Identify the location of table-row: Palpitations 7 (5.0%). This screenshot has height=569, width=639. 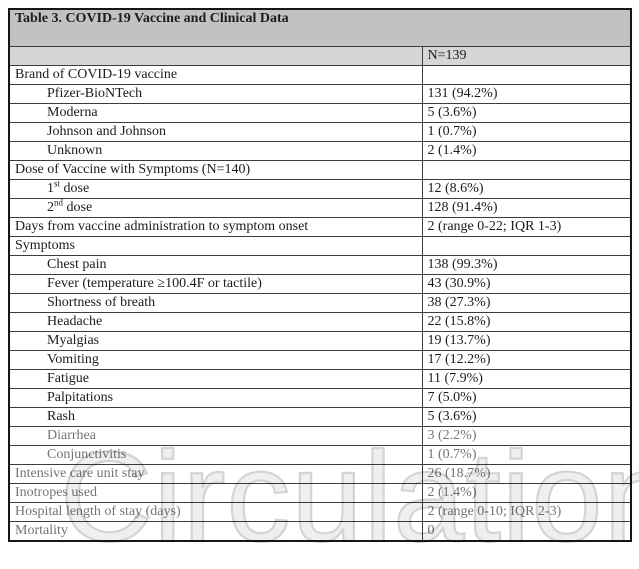
(320, 398).